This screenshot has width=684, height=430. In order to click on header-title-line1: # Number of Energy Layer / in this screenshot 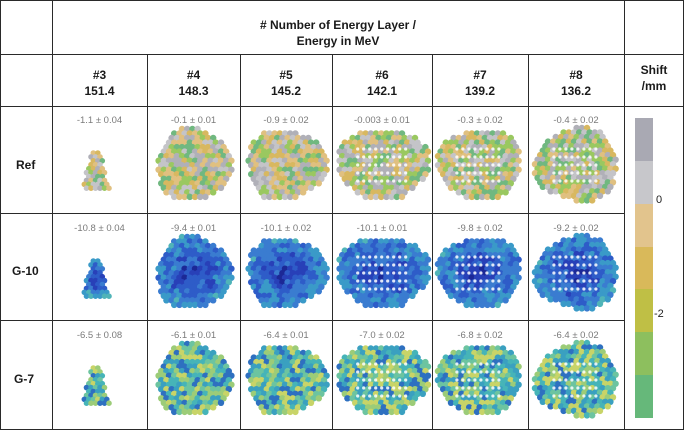, I will do `click(338, 25)`.